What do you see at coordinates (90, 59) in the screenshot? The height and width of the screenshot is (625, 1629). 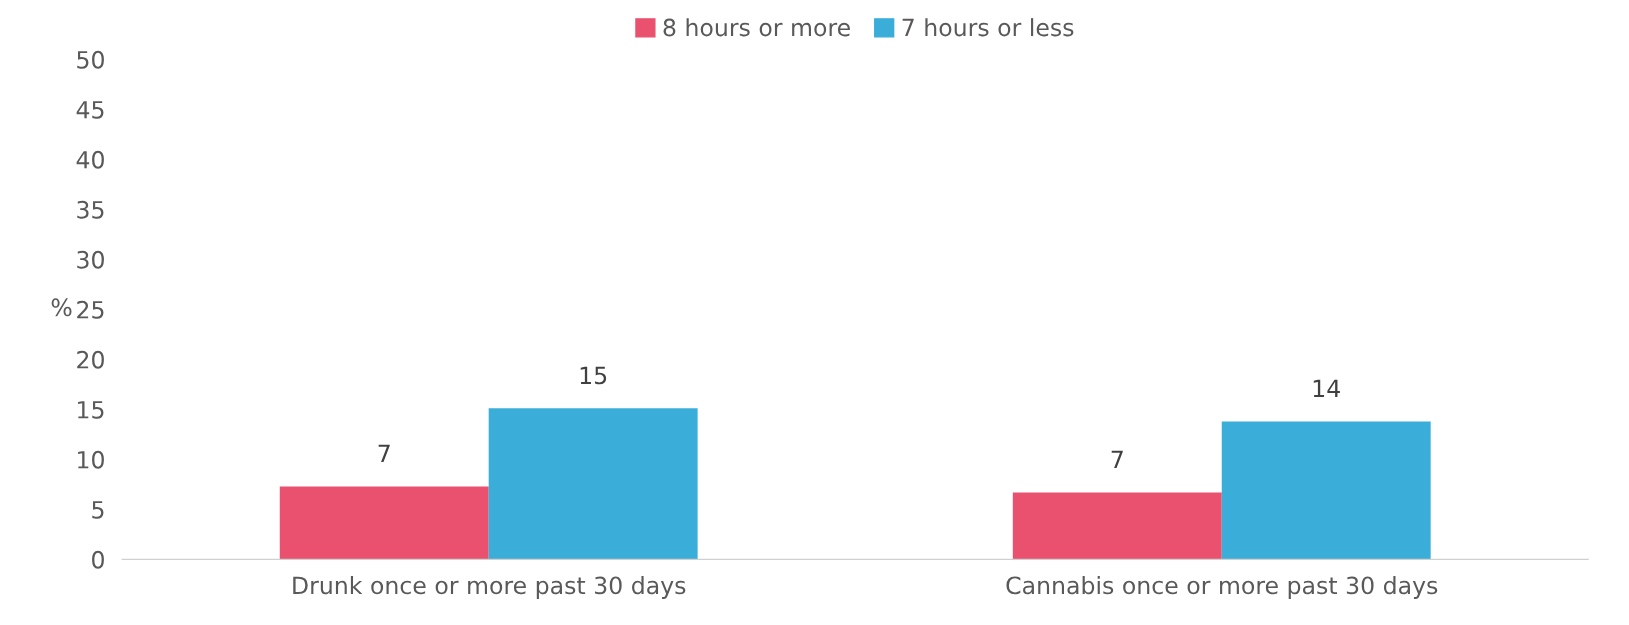 I see `y-tick-label: 50` at bounding box center [90, 59].